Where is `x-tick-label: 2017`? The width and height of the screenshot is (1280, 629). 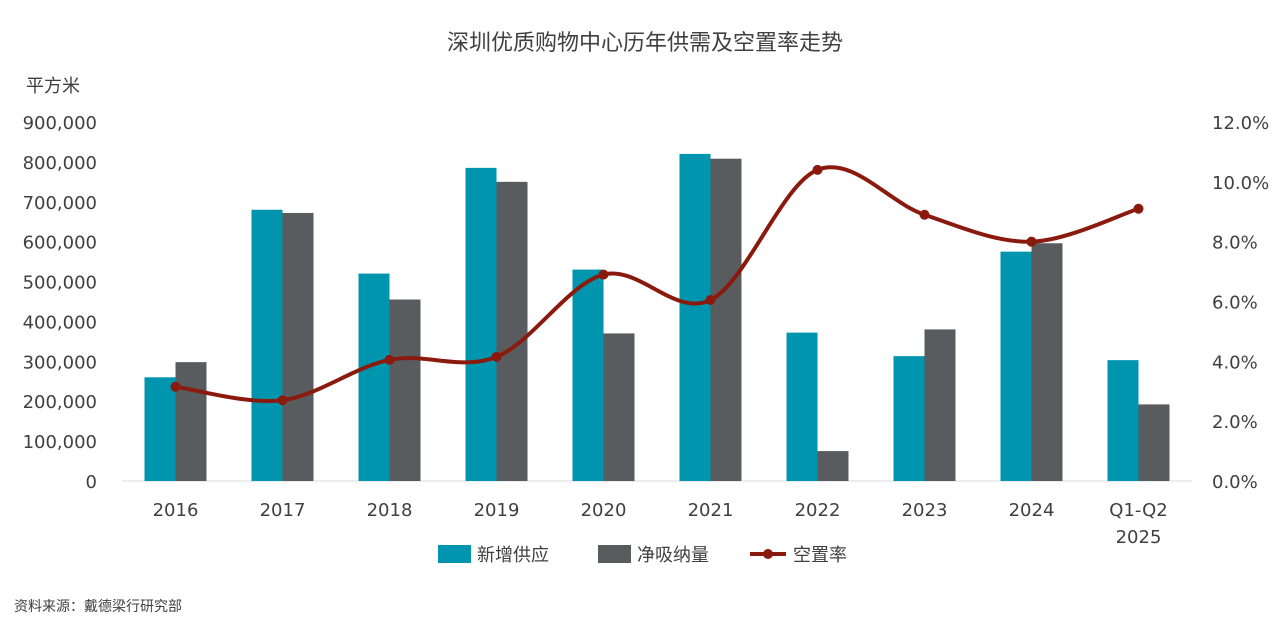
x-tick-label: 2017 is located at coordinates (283, 510).